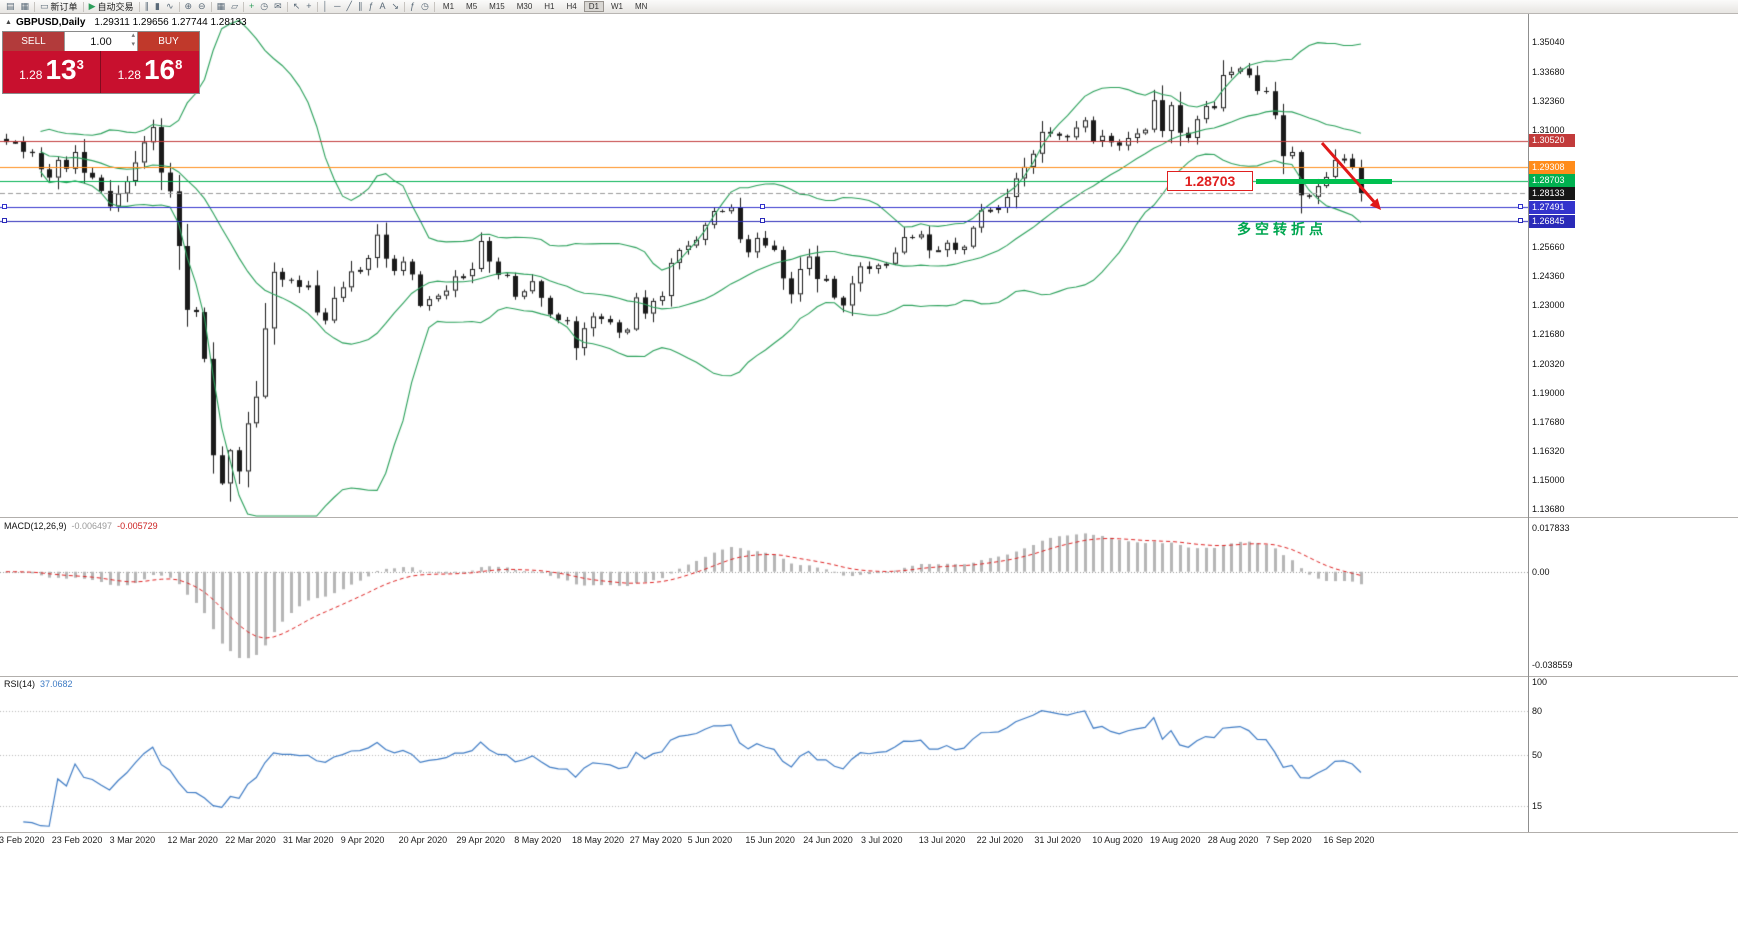 This screenshot has width=1738, height=938. What do you see at coordinates (370, 7) in the screenshot?
I see `fibonacci-icon: ƒ` at bounding box center [370, 7].